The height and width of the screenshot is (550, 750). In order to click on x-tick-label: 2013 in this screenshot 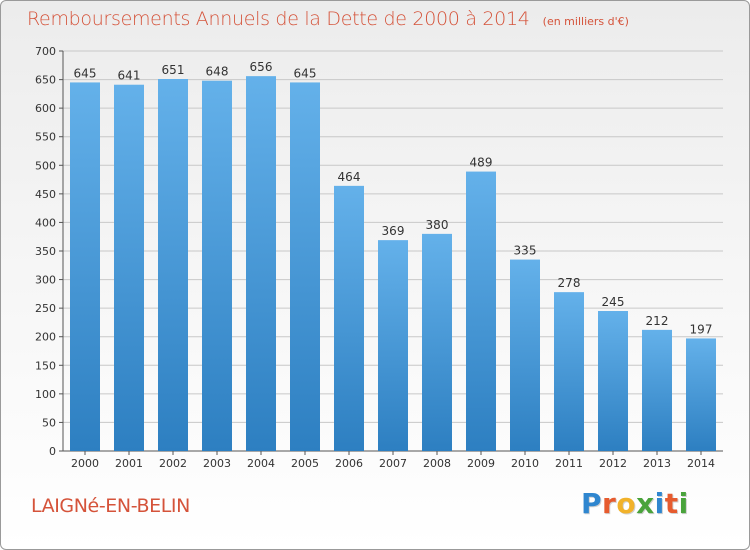, I will do `click(657, 463)`.